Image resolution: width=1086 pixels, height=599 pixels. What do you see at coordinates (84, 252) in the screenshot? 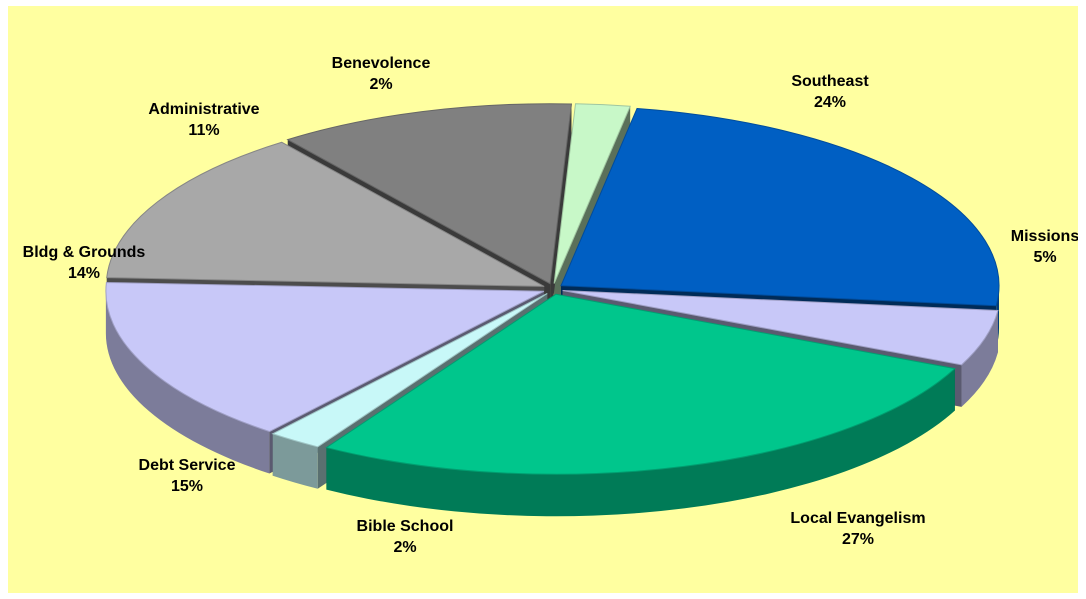
I see `label-bldg-and-grounds: Bldg & Grounds` at bounding box center [84, 252].